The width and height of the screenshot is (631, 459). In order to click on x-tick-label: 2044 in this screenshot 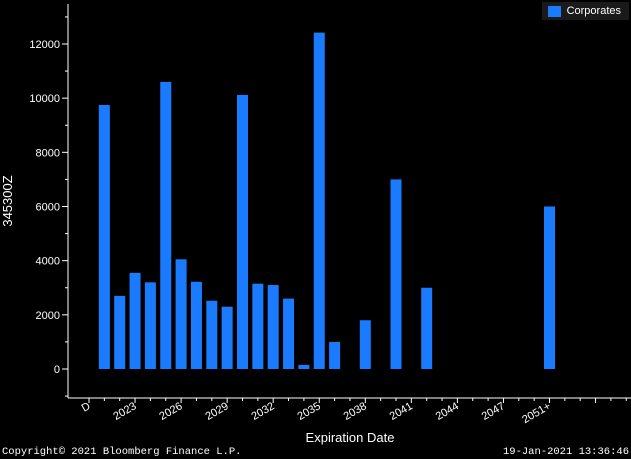, I will do `click(447, 411)`.